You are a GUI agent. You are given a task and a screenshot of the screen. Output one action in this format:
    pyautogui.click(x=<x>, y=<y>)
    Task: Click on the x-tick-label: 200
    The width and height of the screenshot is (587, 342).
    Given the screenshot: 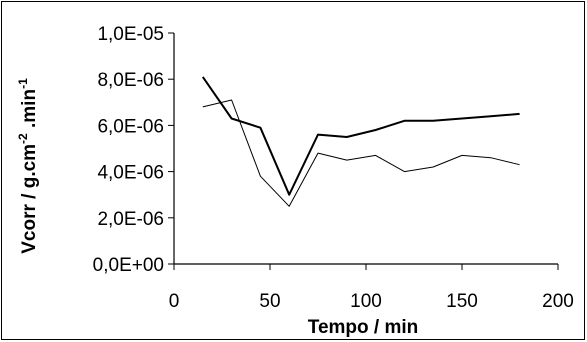 What is the action you would take?
    pyautogui.click(x=558, y=301)
    